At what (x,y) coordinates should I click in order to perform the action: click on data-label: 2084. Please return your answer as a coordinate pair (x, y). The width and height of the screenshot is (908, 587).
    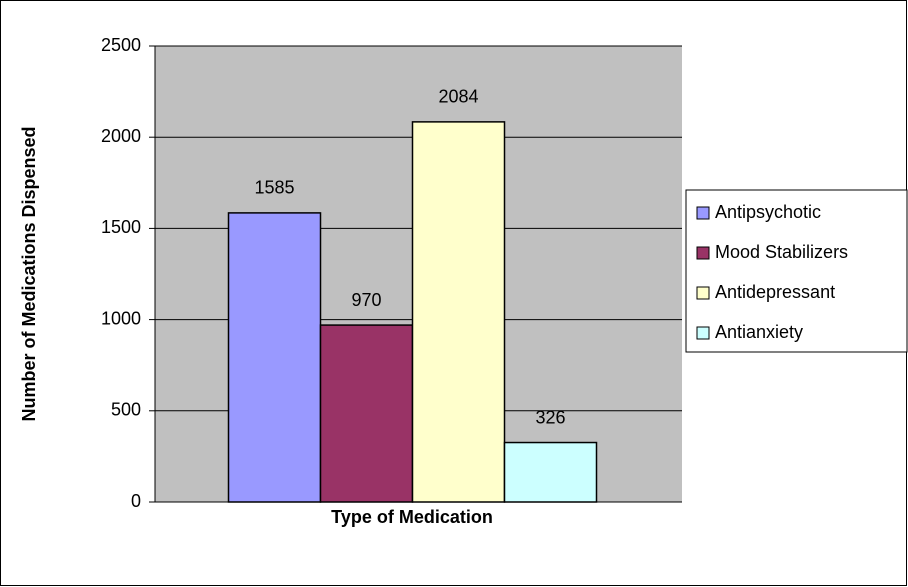
    Looking at the image, I should click on (458, 97).